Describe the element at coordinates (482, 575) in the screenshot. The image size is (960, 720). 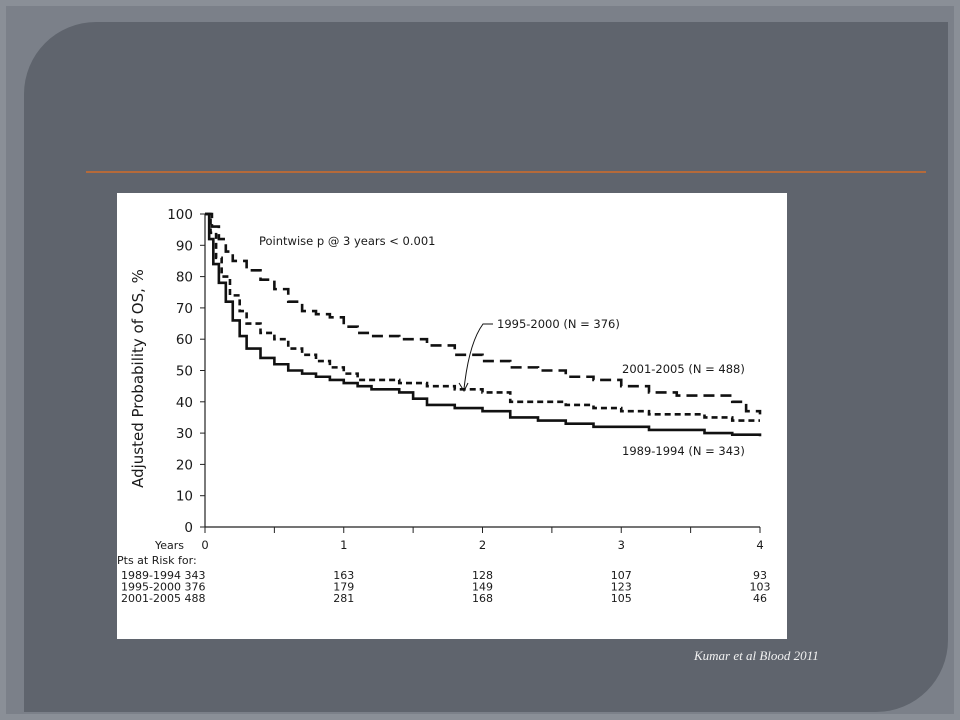
I see `risk-value: 128` at that location.